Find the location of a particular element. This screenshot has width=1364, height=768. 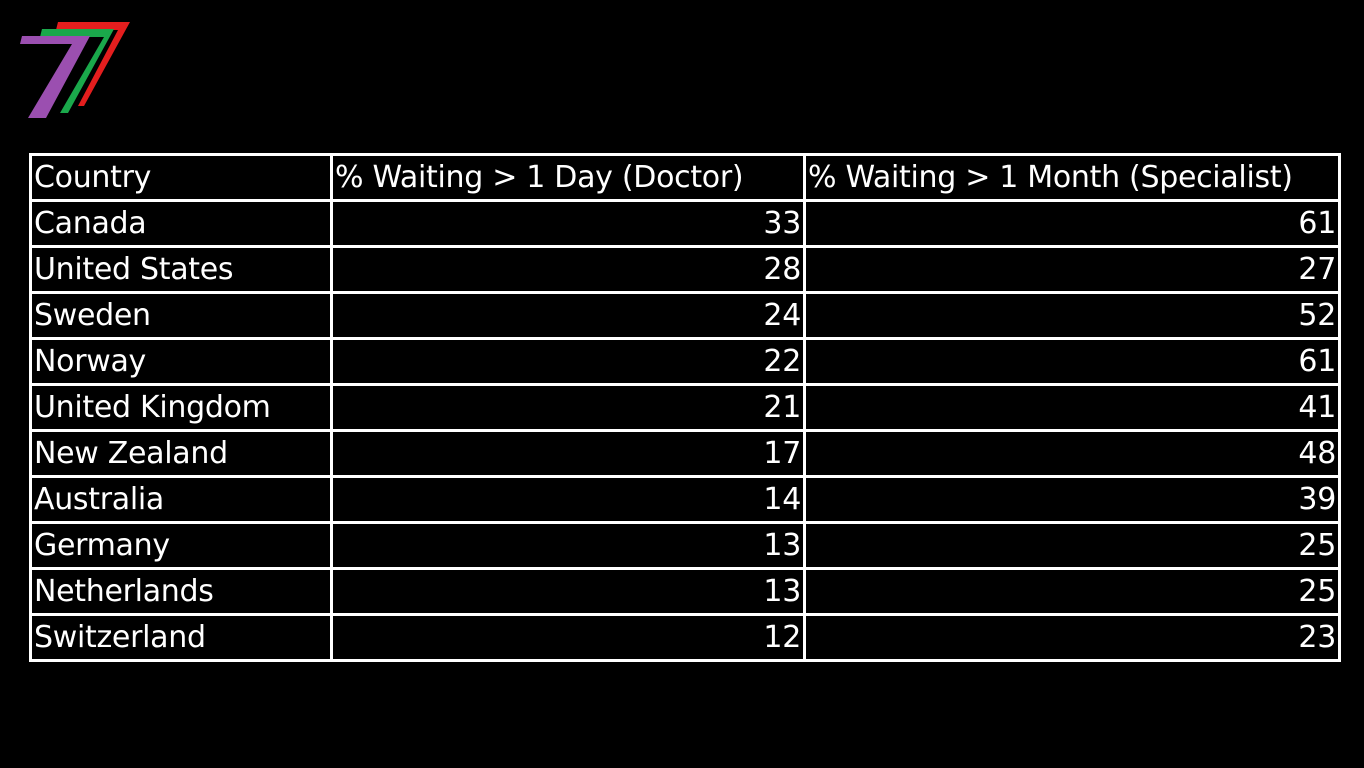

country-cell: Norway is located at coordinates (181, 361).